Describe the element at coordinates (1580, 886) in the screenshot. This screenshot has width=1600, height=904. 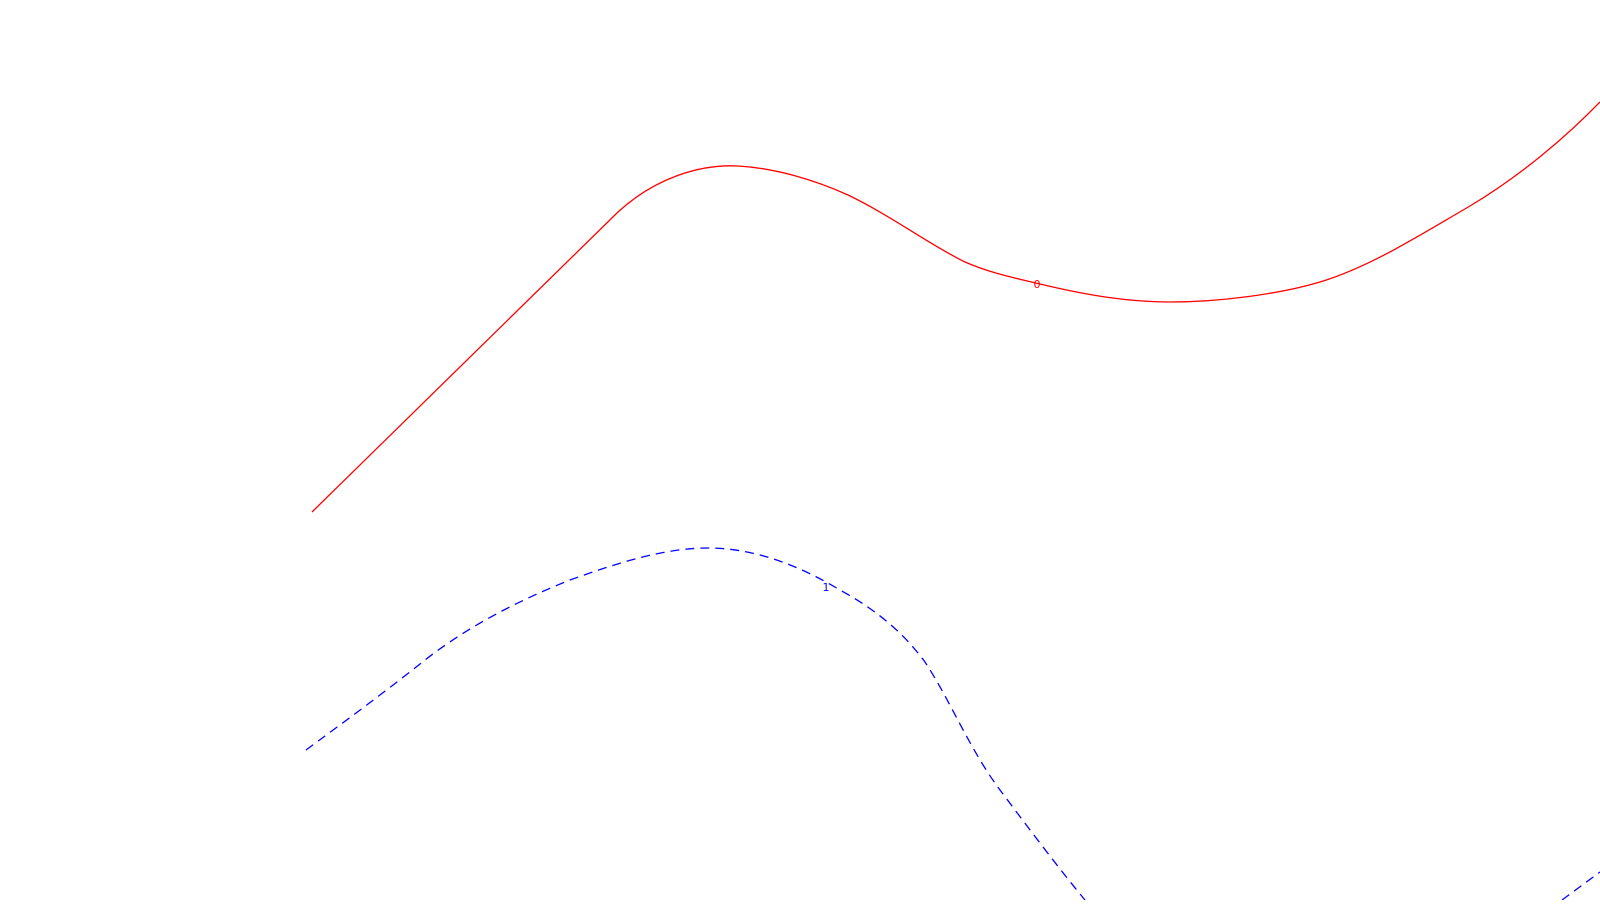
I see `curve-1-line-tail` at that location.